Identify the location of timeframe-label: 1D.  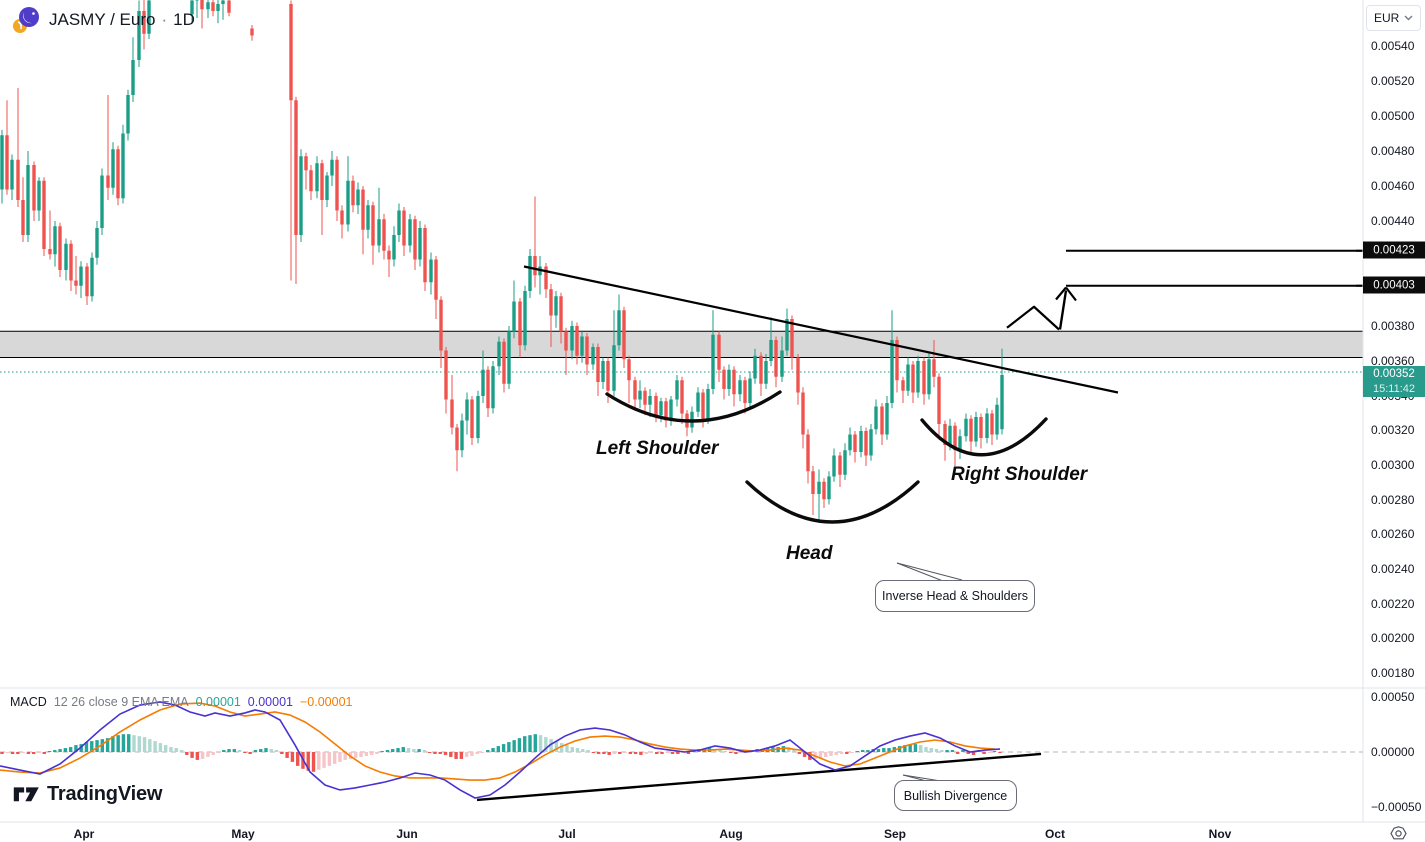
(184, 19).